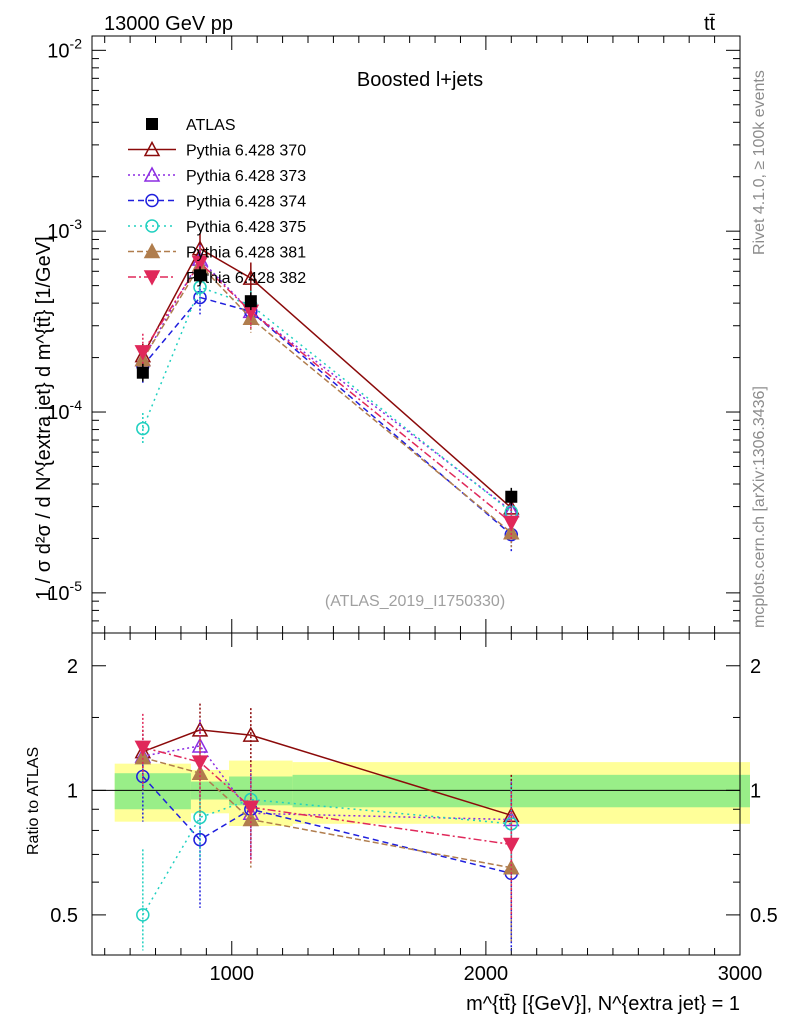  Describe the element at coordinates (755, 667) in the screenshot. I see `ratio-tick-label-right: 2` at that location.